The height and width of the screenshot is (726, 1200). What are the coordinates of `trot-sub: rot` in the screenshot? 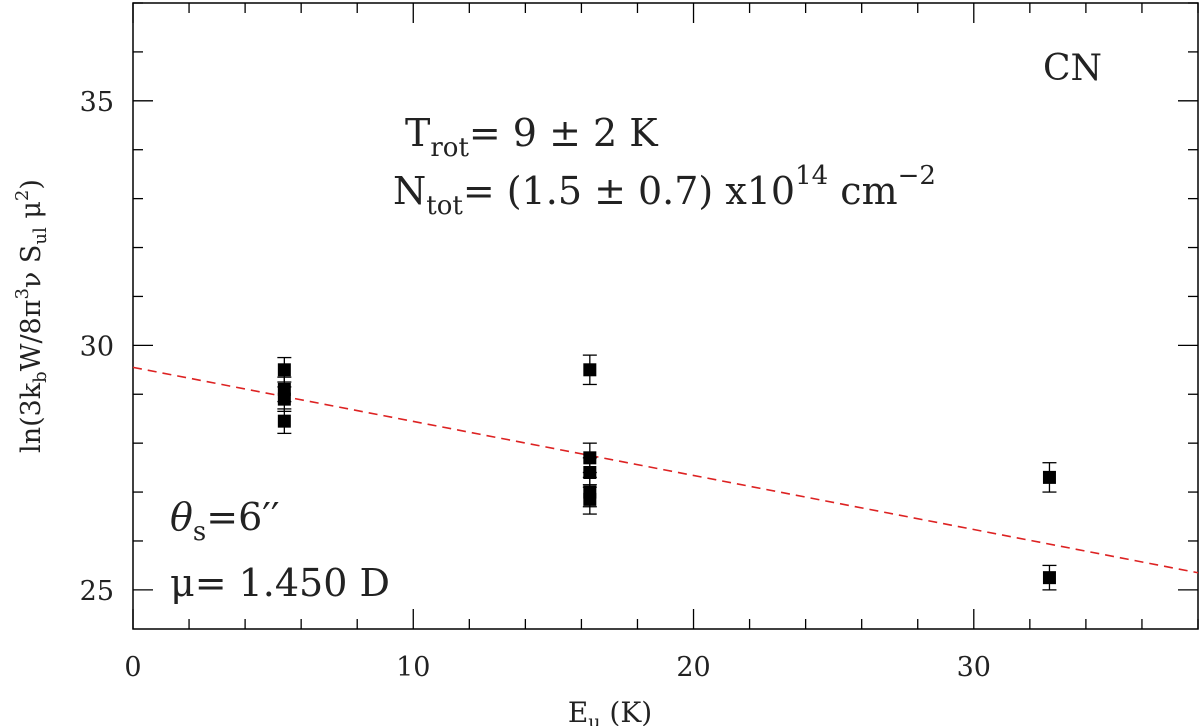 It's located at (449, 148).